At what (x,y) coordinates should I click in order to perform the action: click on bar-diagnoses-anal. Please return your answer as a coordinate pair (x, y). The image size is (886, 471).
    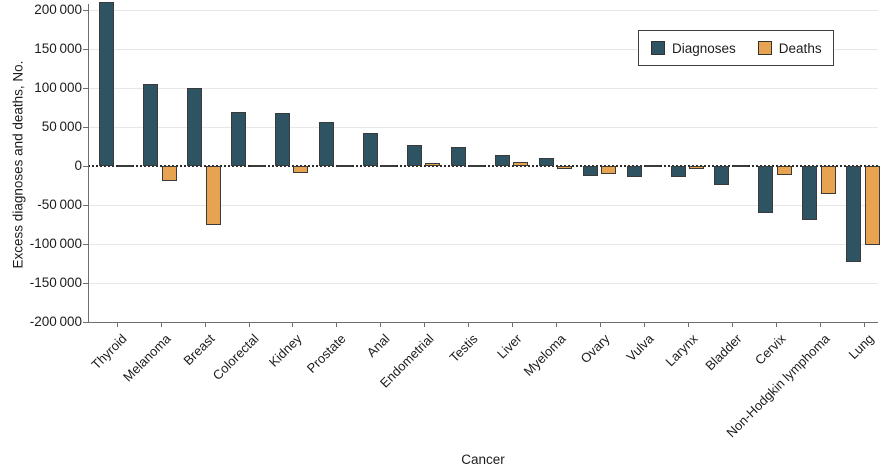
    Looking at the image, I should click on (370, 149).